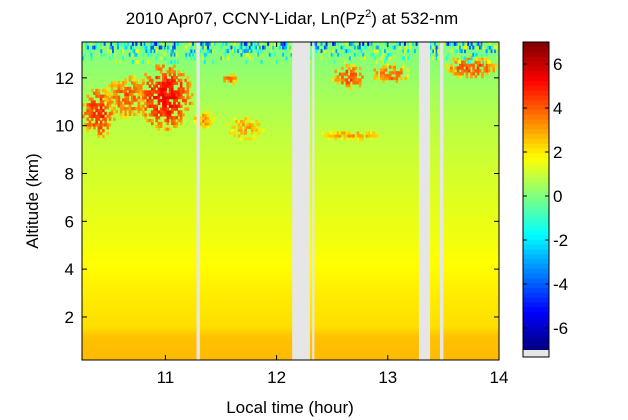 The width and height of the screenshot is (628, 420). Describe the element at coordinates (560, 328) in the screenshot. I see `colorbar-tick-label: -6` at that location.